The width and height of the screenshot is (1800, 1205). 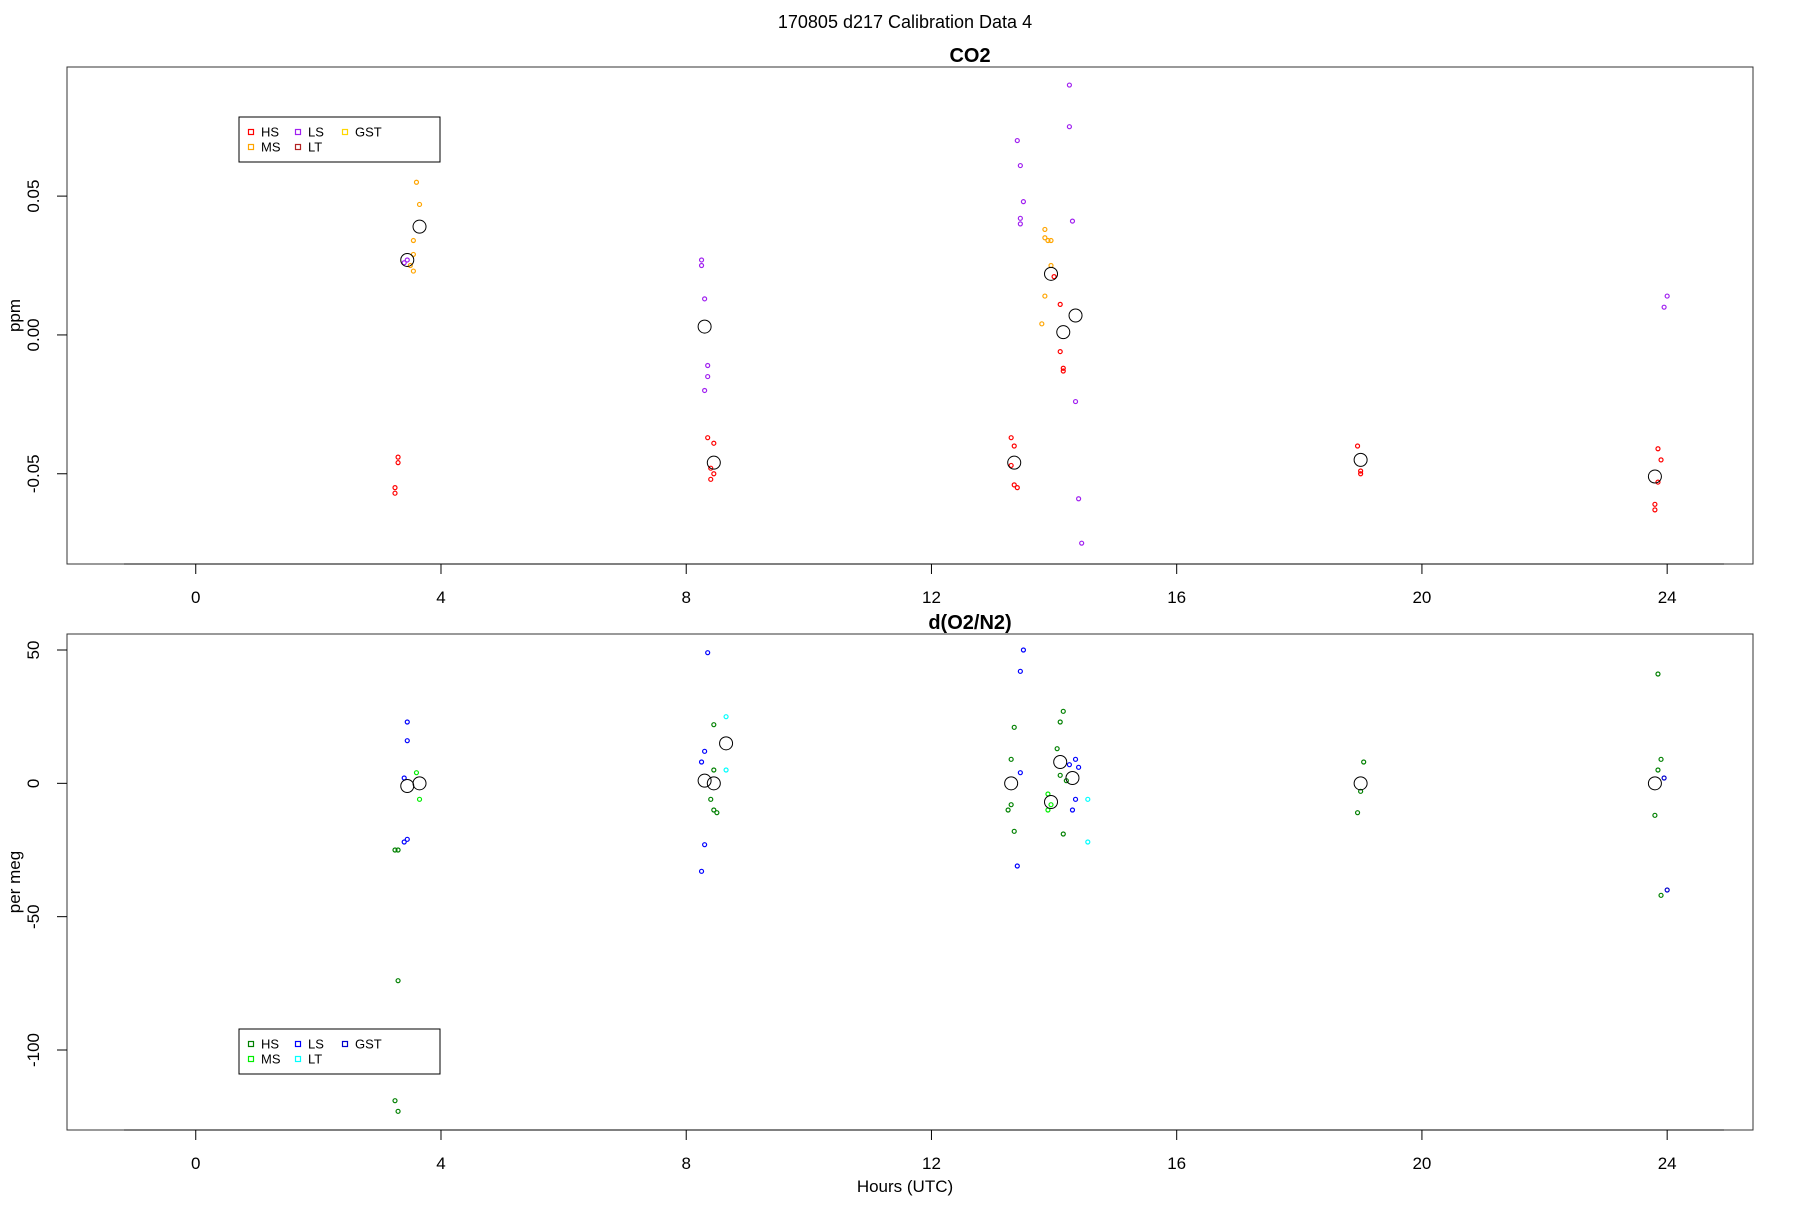 I want to click on legend-label: LT, so click(x=315, y=1059).